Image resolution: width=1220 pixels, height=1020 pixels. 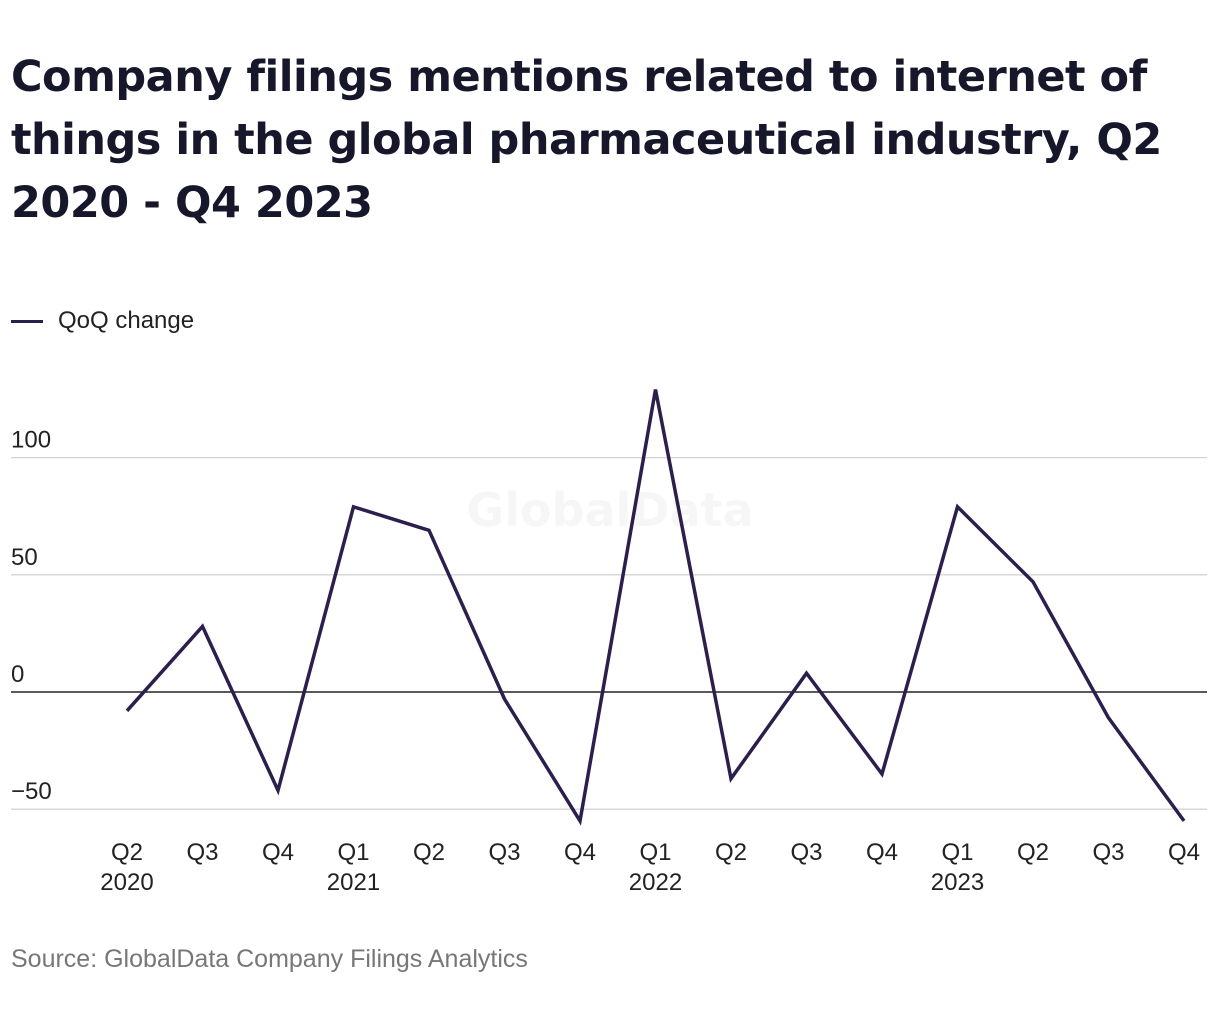 I want to click on x-tick-year-label: 2021, so click(x=353, y=882).